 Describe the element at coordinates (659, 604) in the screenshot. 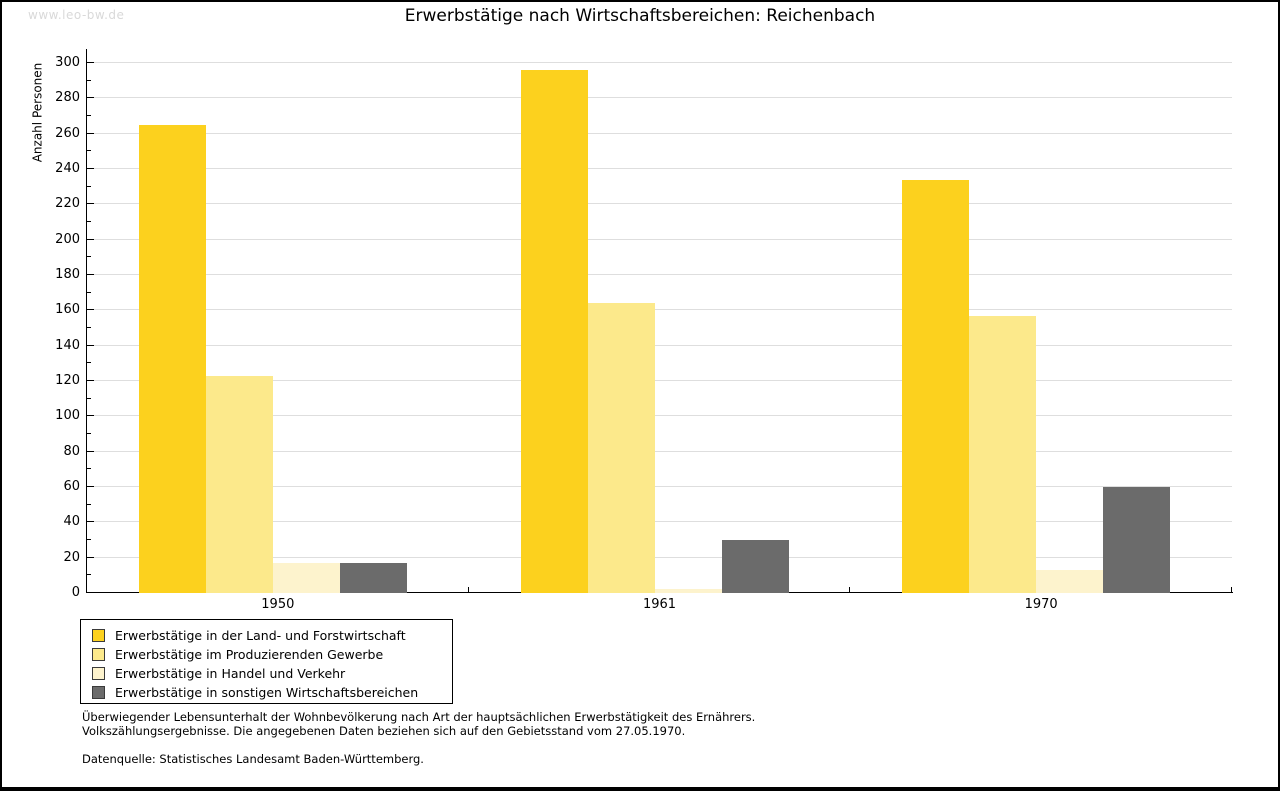

I see `x-axis-label: 1961` at that location.